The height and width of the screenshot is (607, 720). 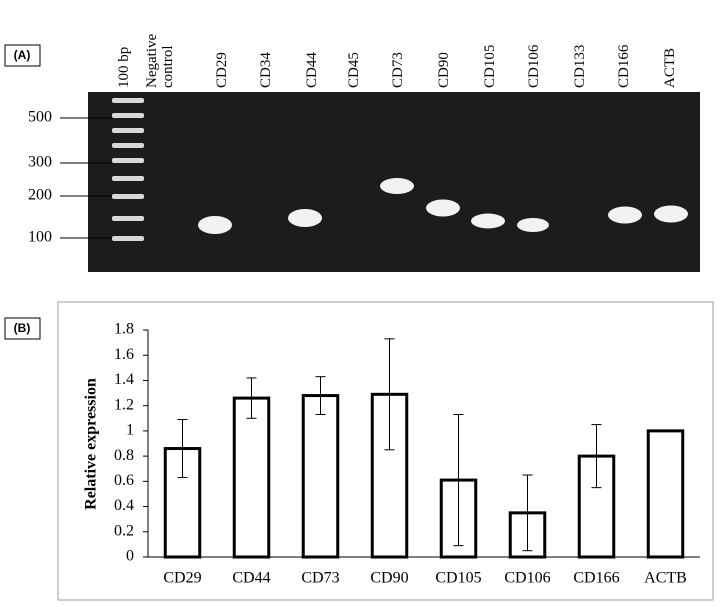 I want to click on y-tick-label: 1, so click(x=130, y=430).